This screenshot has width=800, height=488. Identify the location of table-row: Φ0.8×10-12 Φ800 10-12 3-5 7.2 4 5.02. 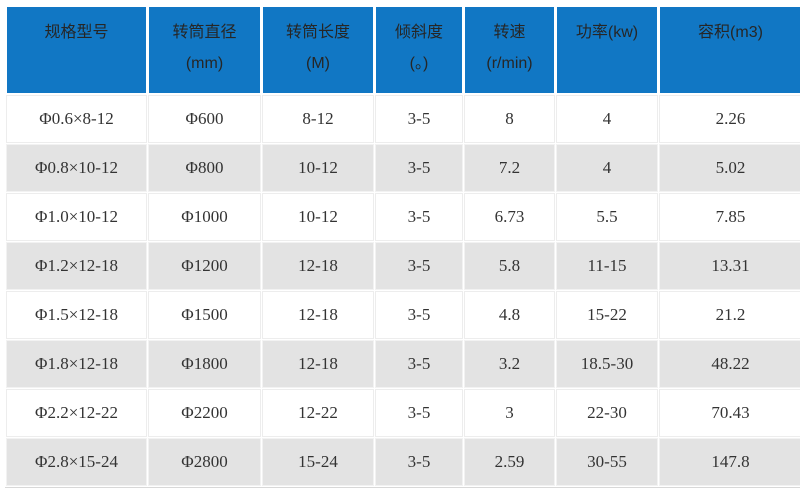
(403, 168).